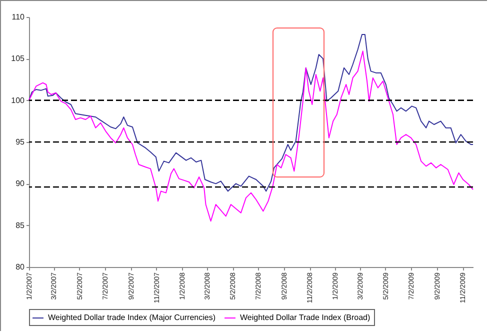 This screenshot has width=489, height=333. I want to click on y-tick-label: 90, so click(21, 183).